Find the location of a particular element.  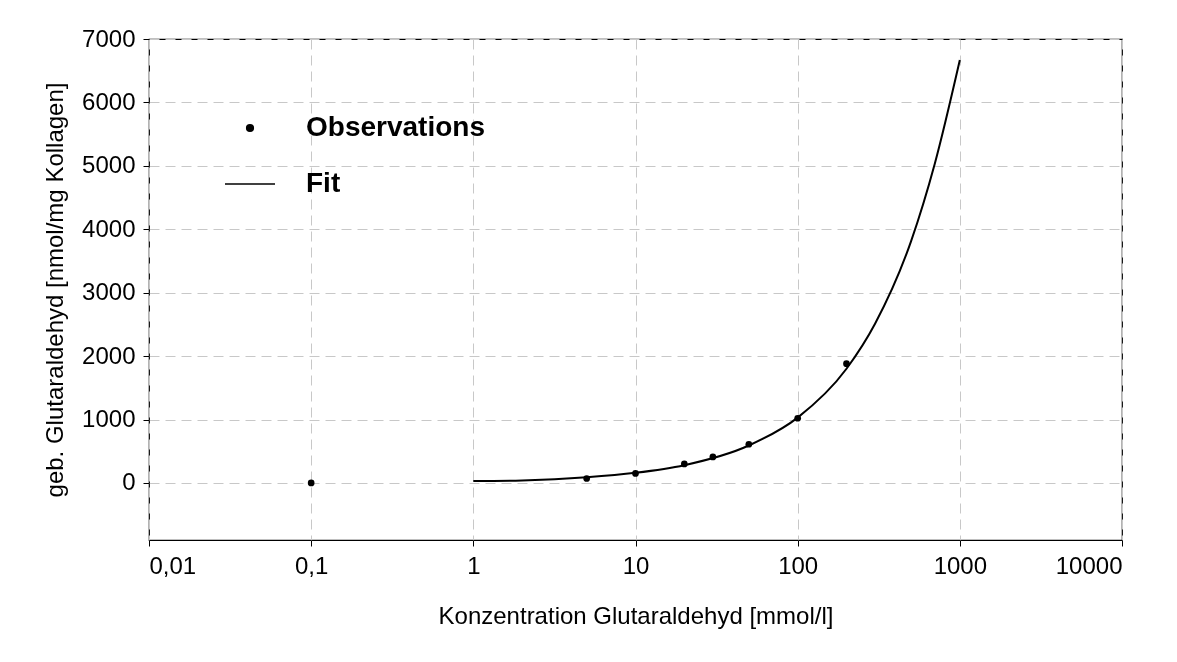

y-tick-label: 7000 is located at coordinates (109, 38).